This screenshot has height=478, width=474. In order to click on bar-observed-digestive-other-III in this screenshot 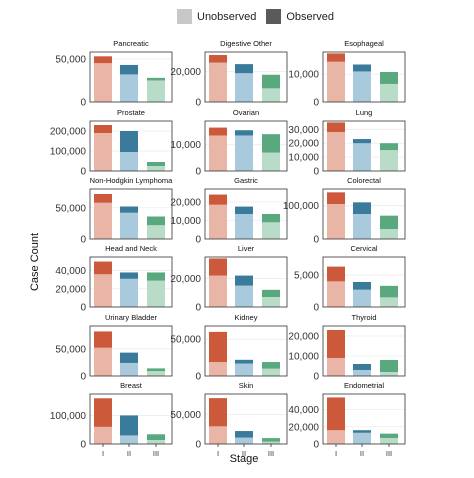, I will do `click(271, 81)`.